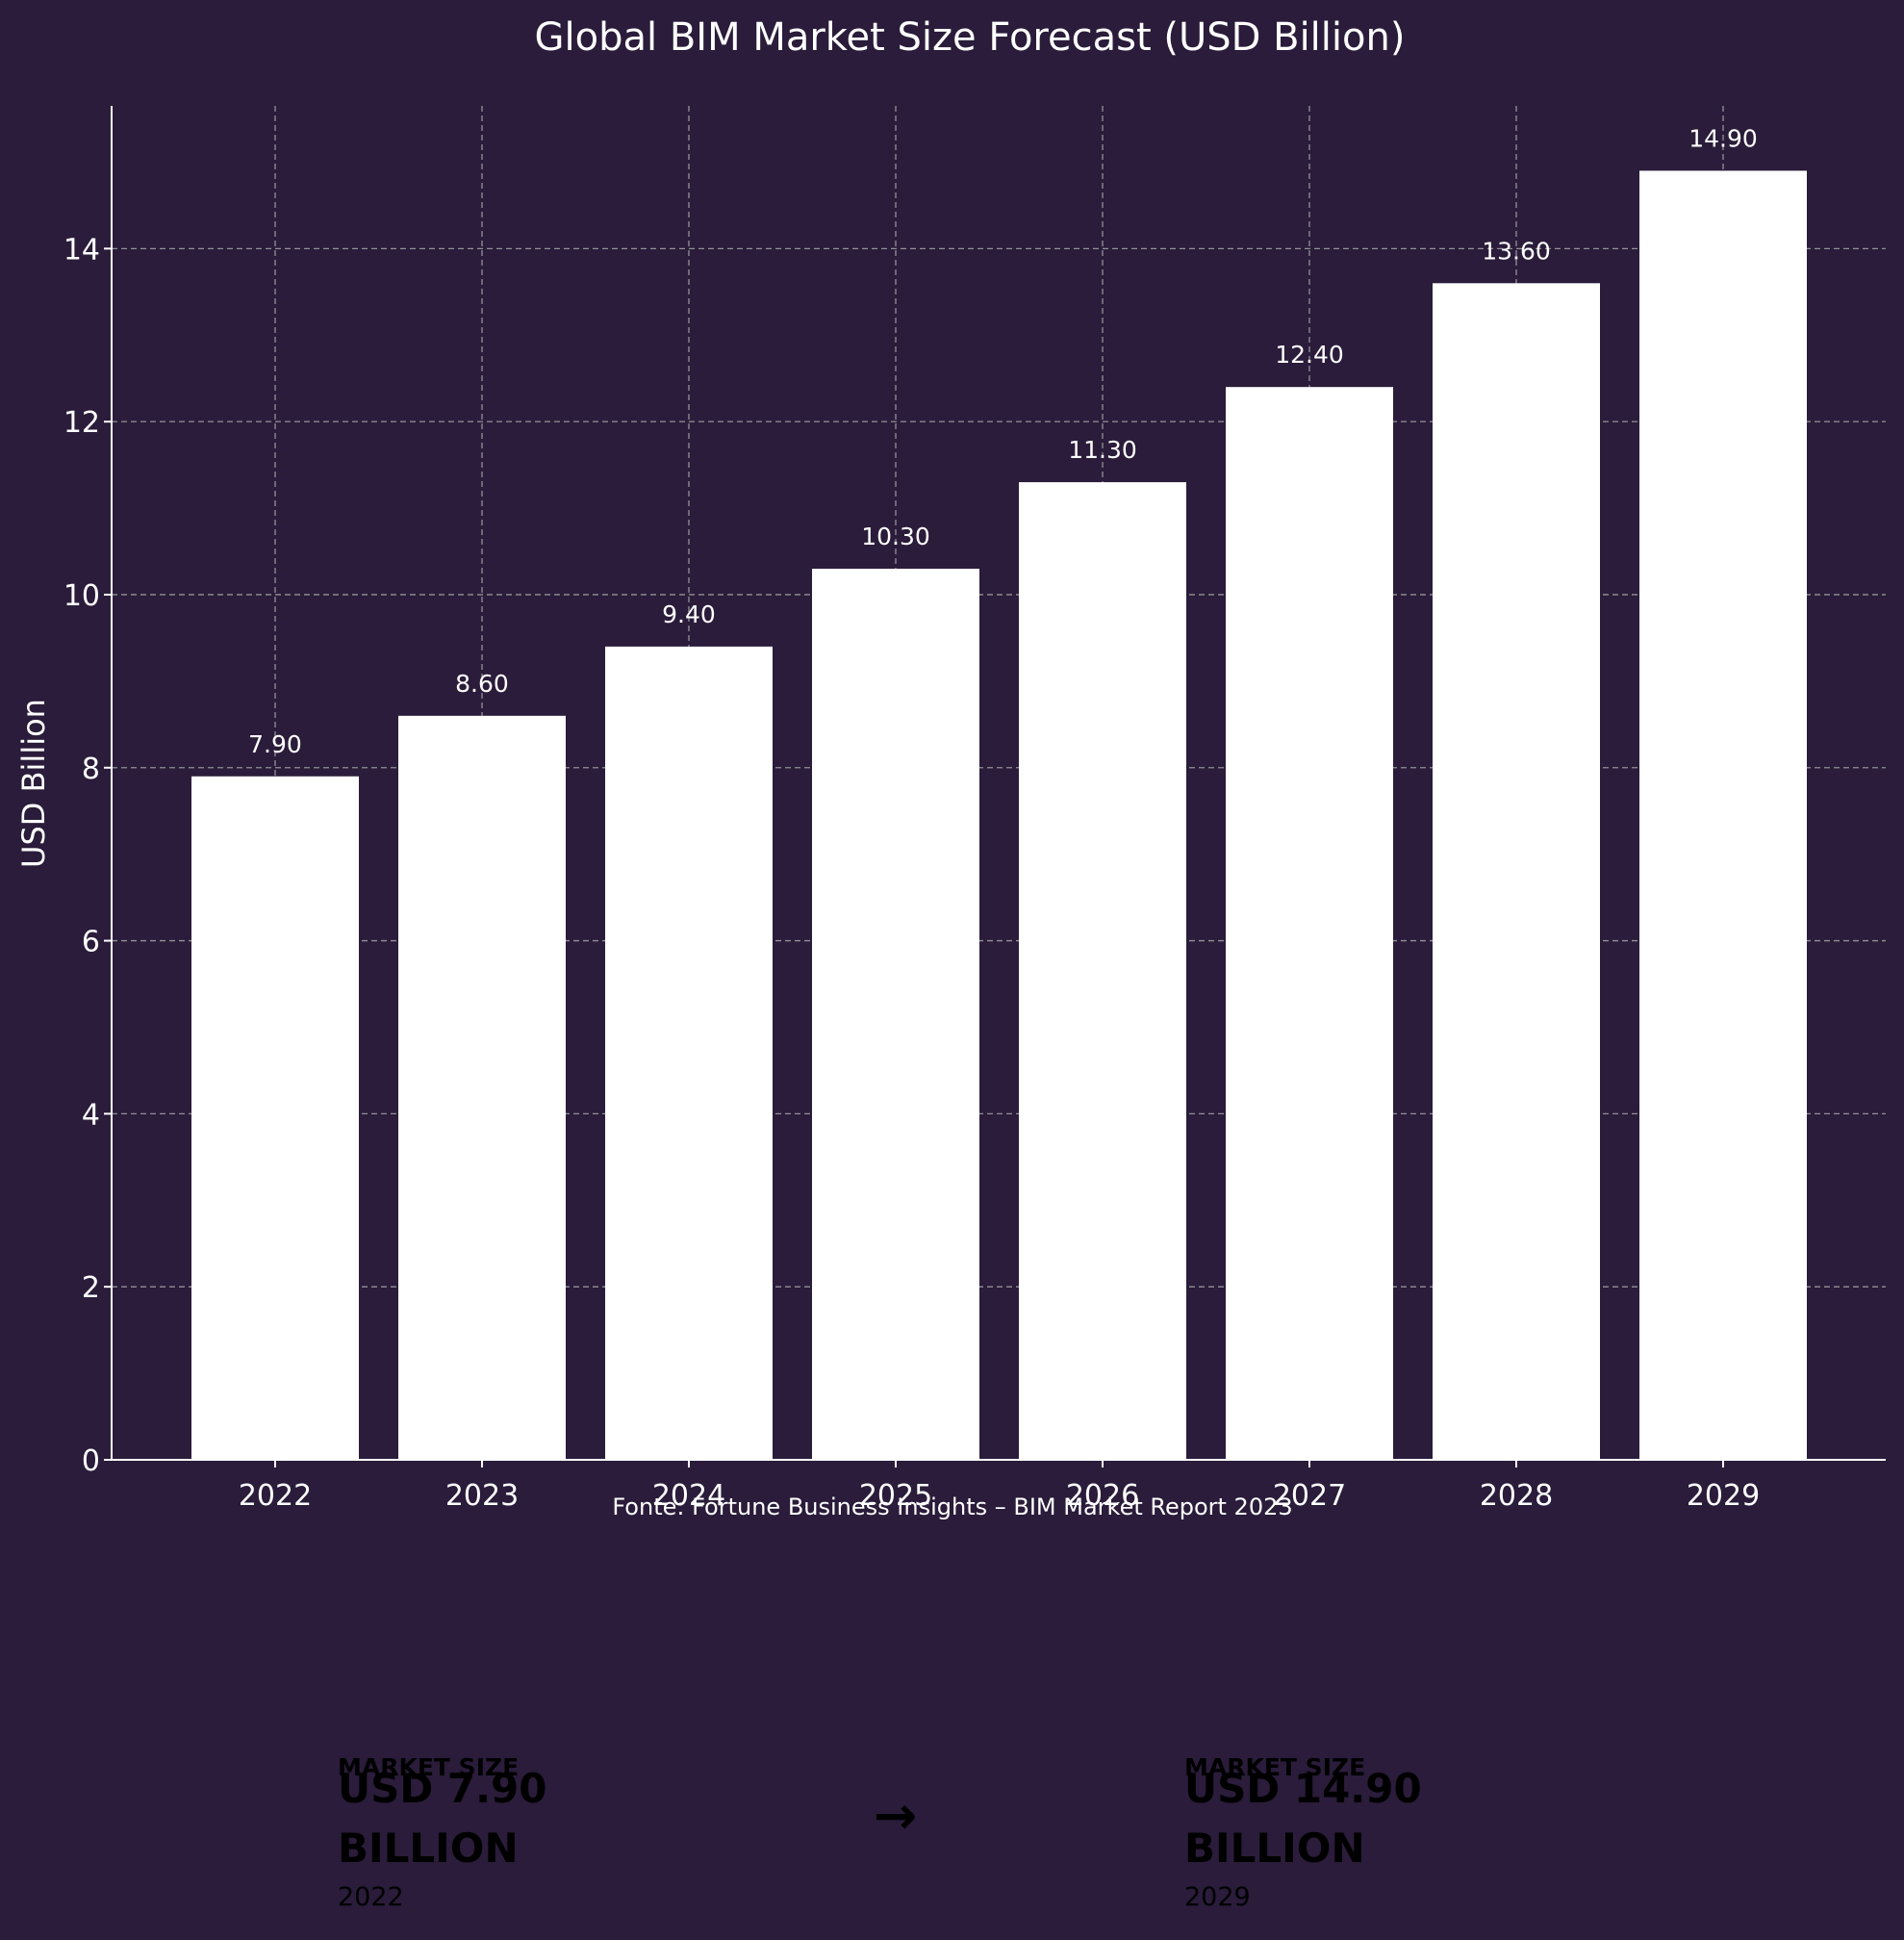 Image resolution: width=1904 pixels, height=1940 pixels. I want to click on bar-value-label: 9.40, so click(689, 614).